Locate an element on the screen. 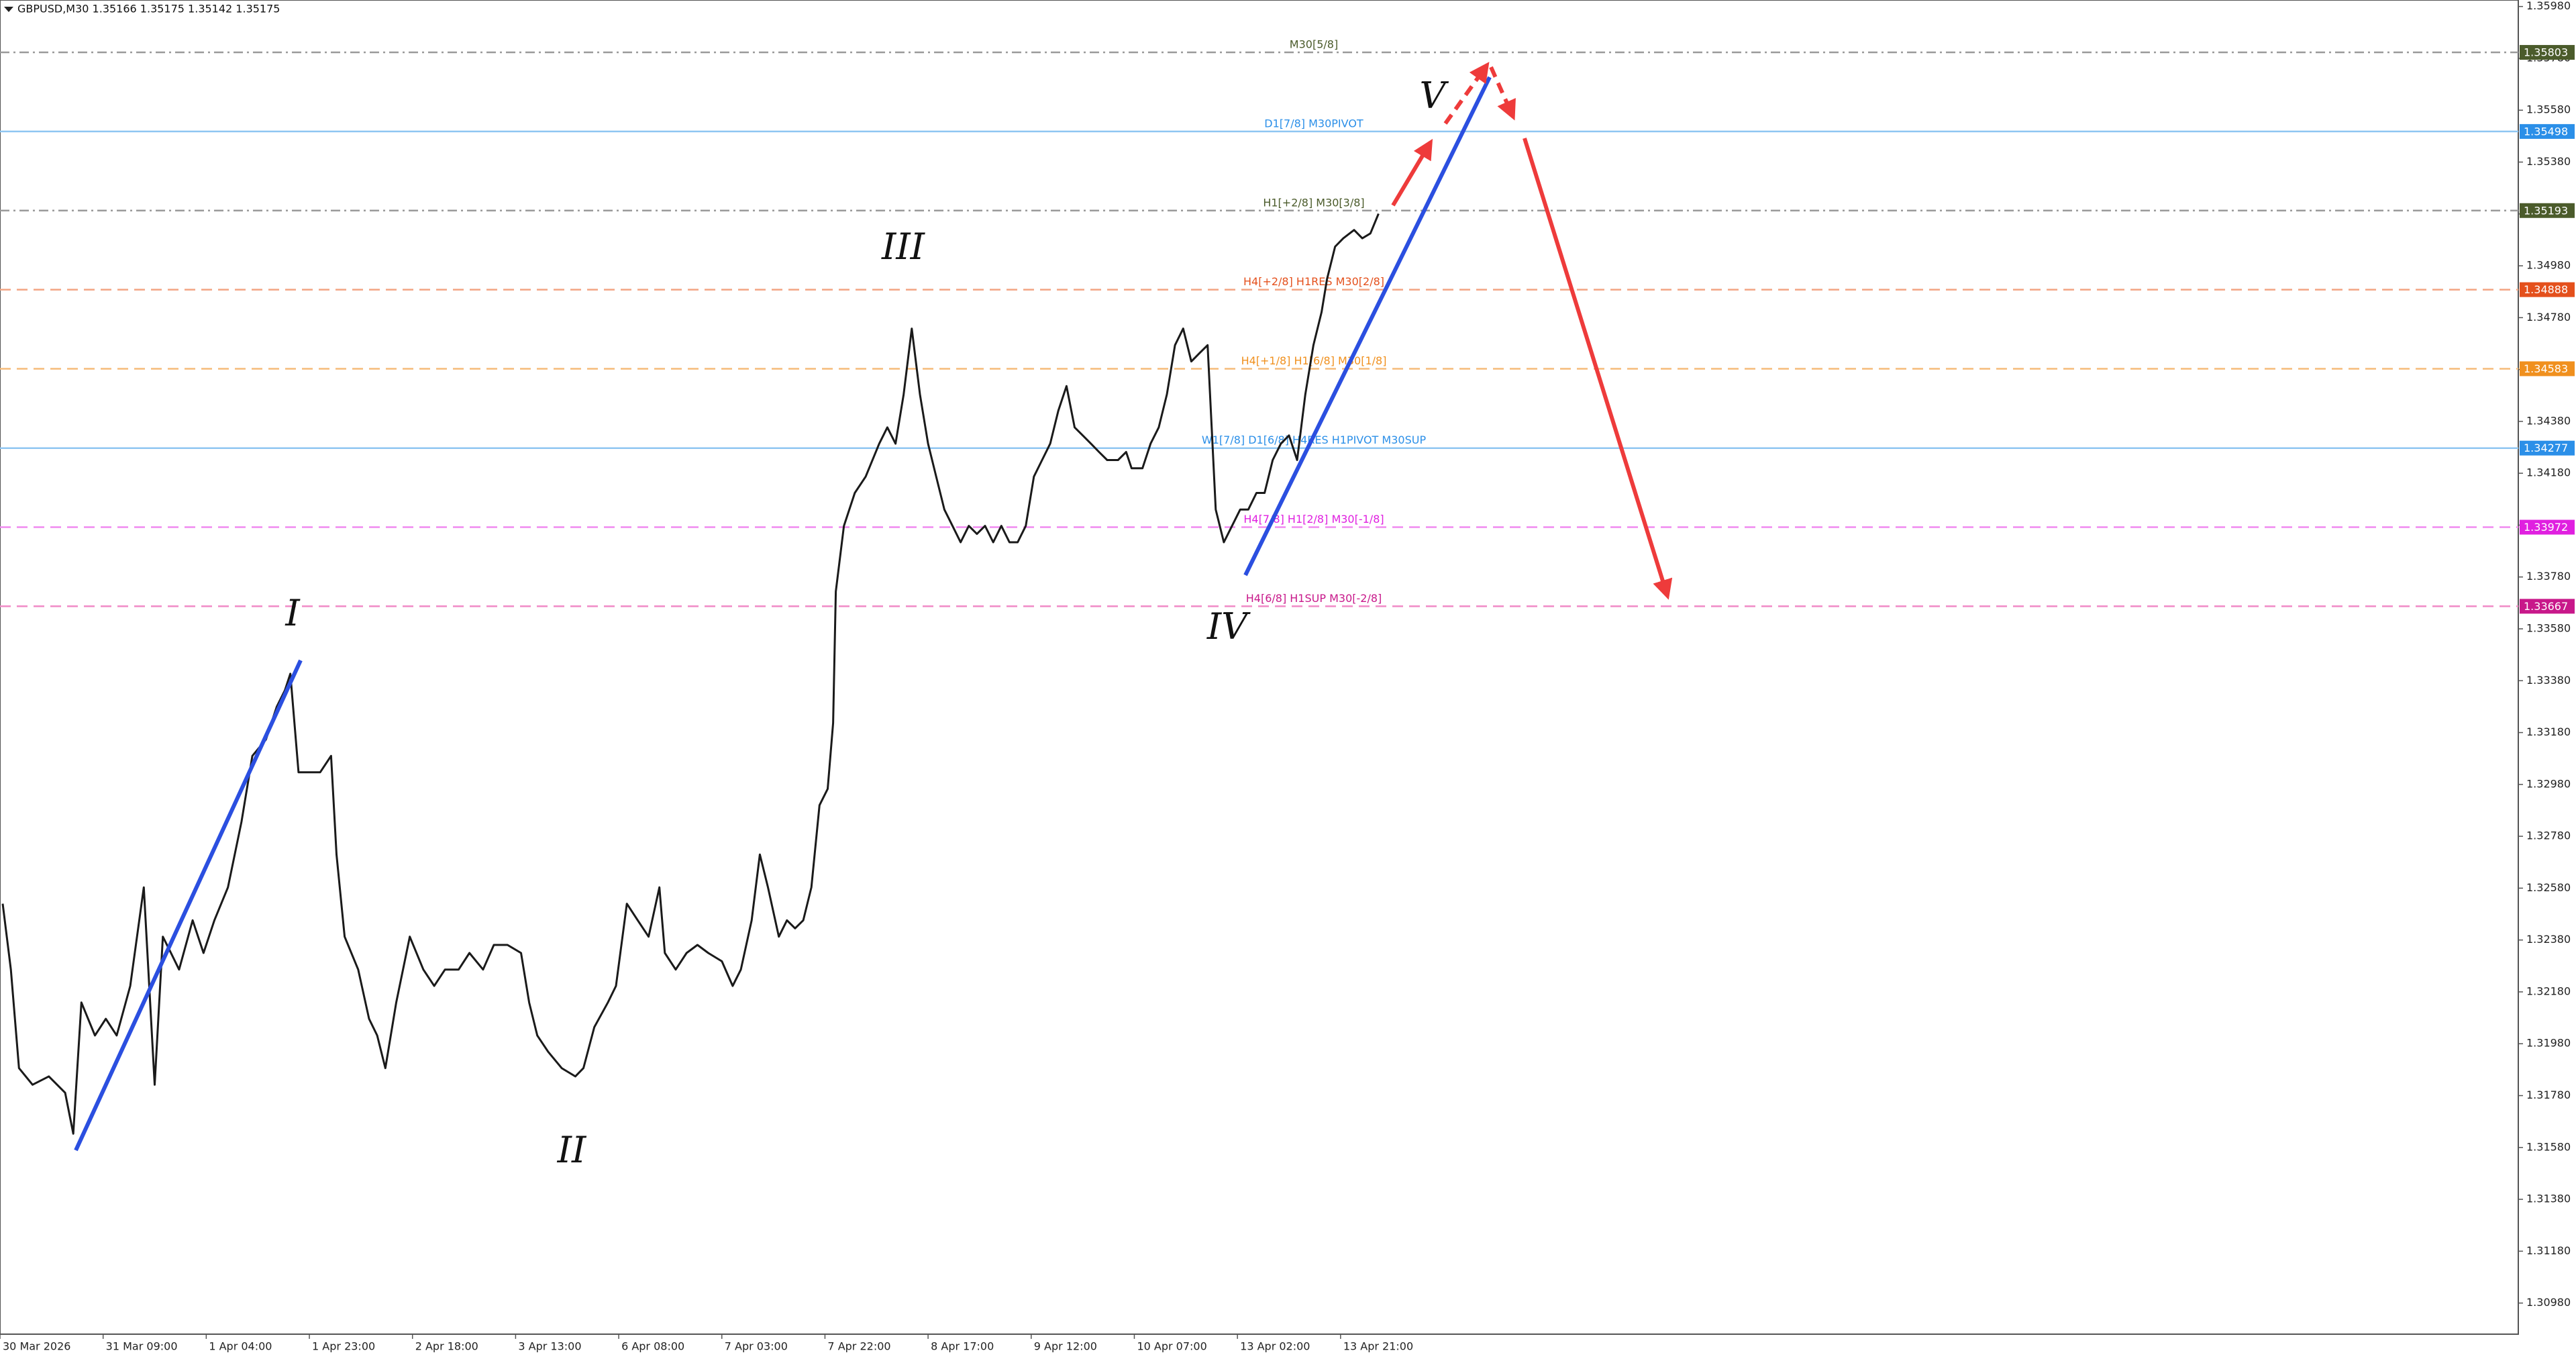  y-tick-label: 1.31980 is located at coordinates (2548, 1043).